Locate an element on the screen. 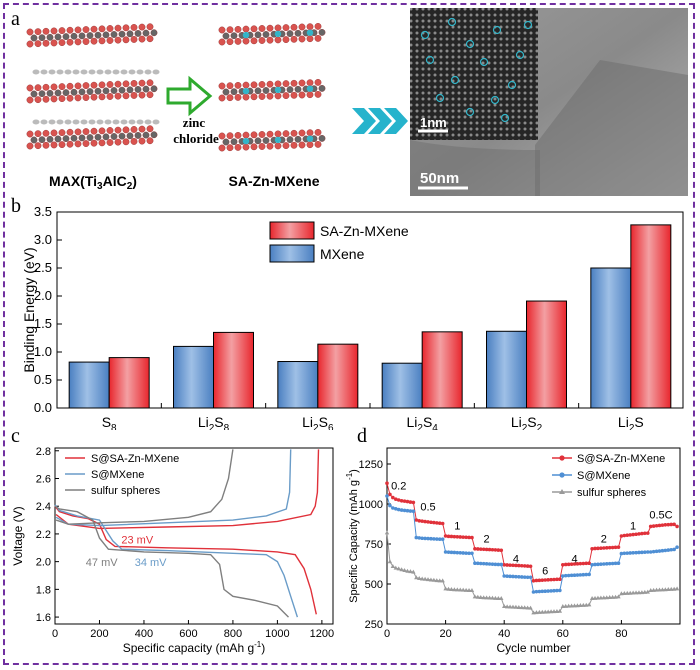  y-tick-label: 1250 is located at coordinates (371, 465).